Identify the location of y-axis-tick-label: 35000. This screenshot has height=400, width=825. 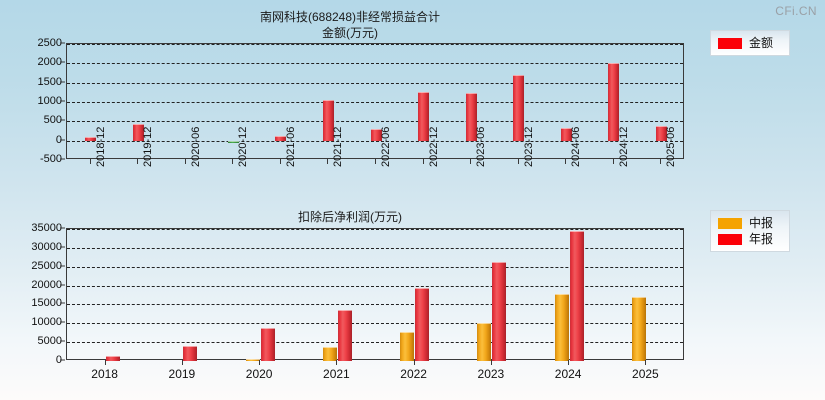
(46, 228).